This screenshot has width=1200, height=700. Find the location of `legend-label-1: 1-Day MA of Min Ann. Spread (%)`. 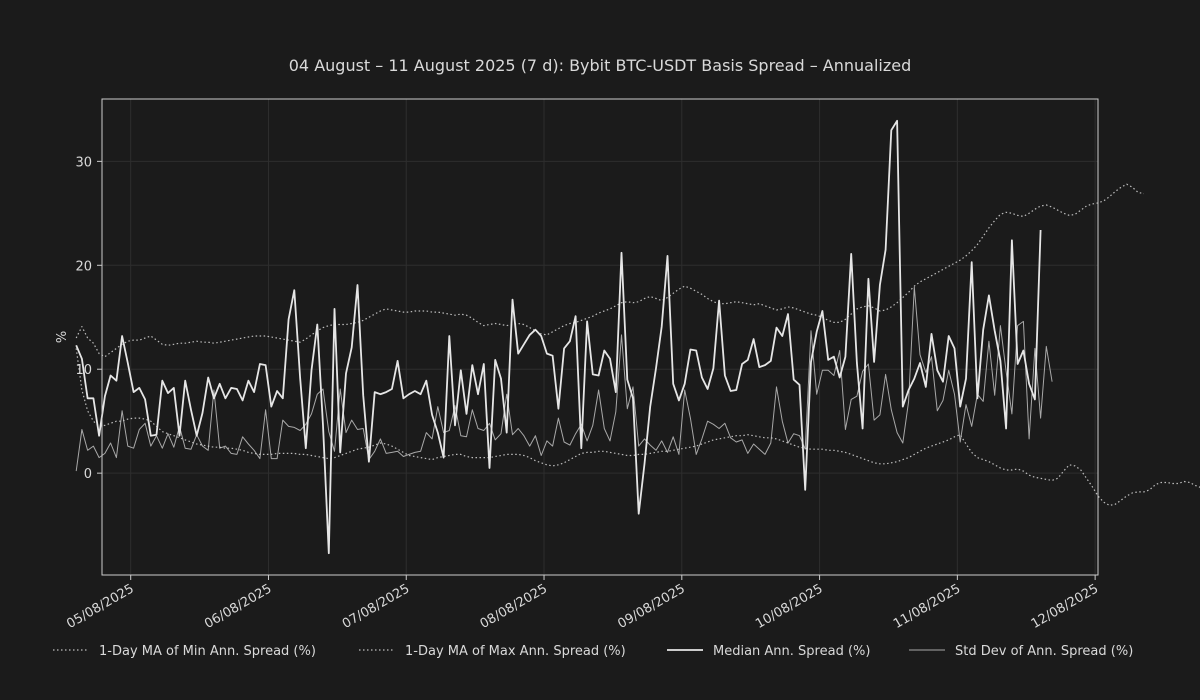

legend-label-1: 1-Day MA of Min Ann. Spread (%) is located at coordinates (207, 651).